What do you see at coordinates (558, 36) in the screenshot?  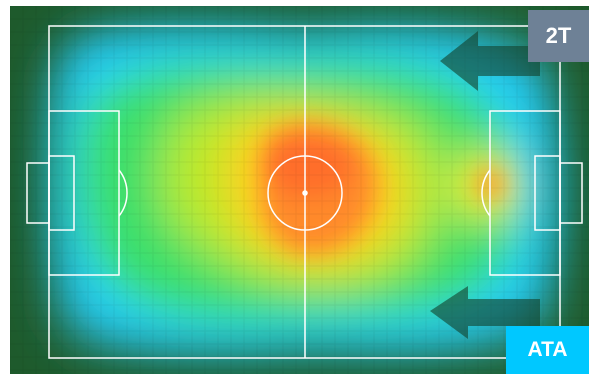 I see `half-badge: 2T` at bounding box center [558, 36].